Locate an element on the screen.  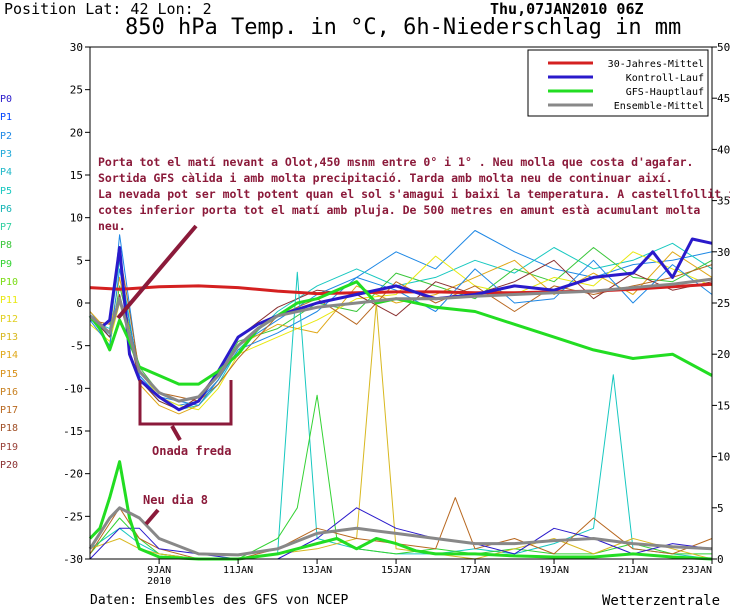
member-label: P8 is located at coordinates (6, 246).